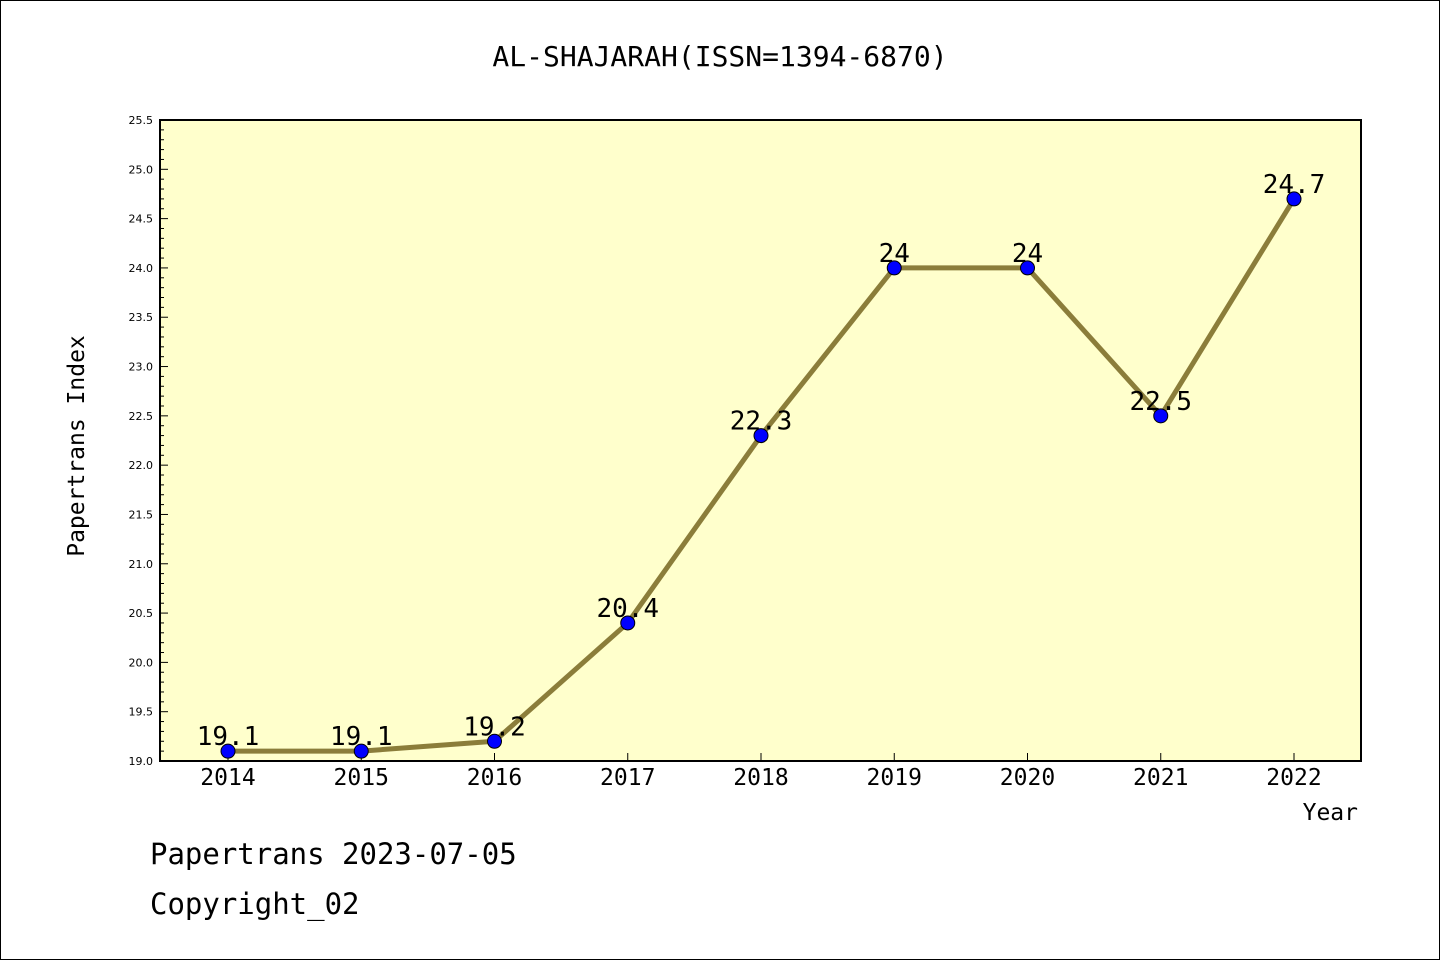  I want to click on x-tick-label: 2017, so click(627, 778).